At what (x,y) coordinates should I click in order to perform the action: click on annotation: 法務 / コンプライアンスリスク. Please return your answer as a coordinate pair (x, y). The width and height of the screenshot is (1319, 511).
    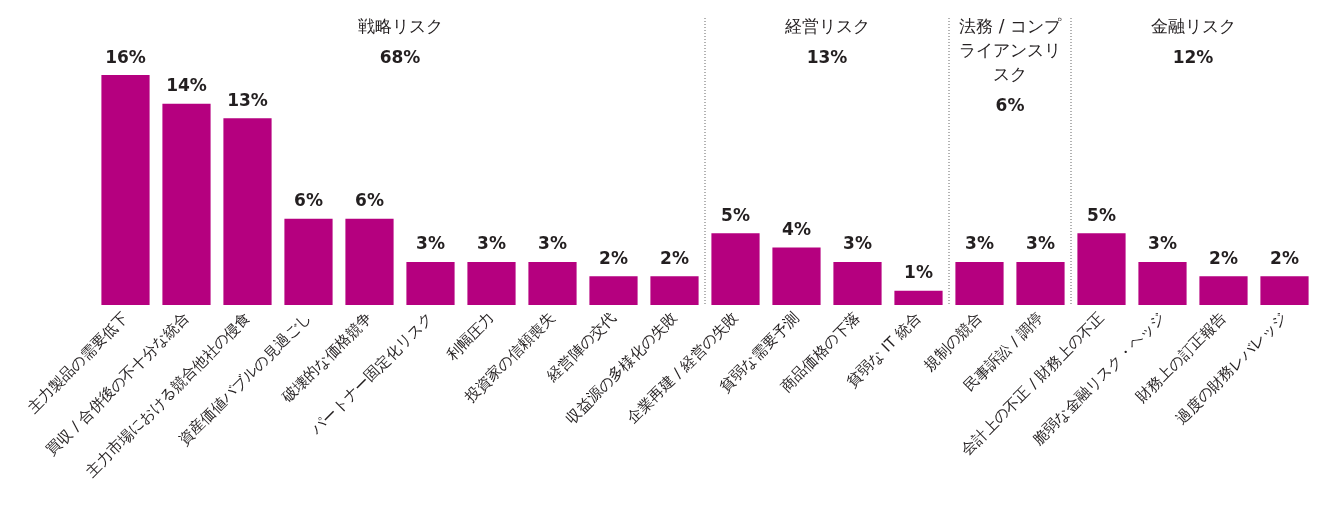
    Looking at the image, I should click on (1010, 50).